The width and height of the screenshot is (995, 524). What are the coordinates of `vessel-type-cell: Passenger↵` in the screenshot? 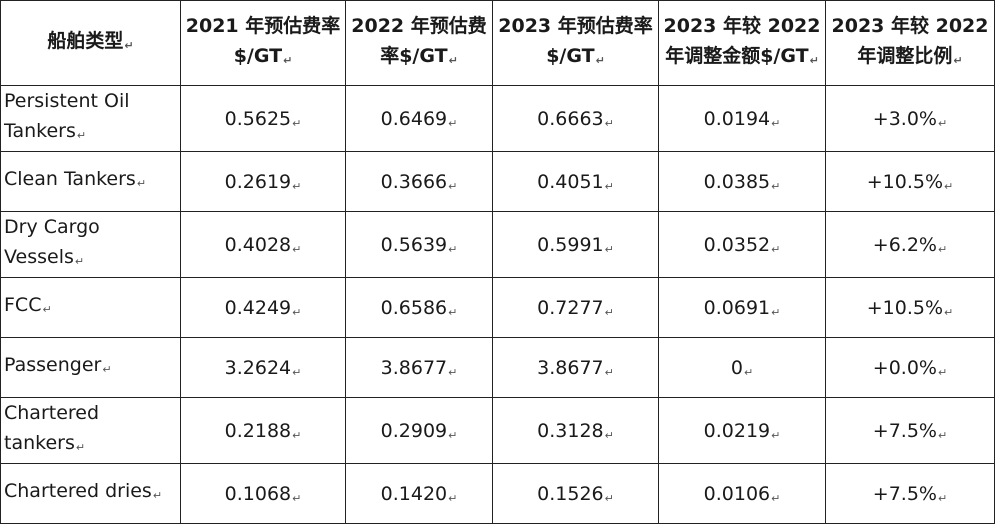 It's located at (90, 367).